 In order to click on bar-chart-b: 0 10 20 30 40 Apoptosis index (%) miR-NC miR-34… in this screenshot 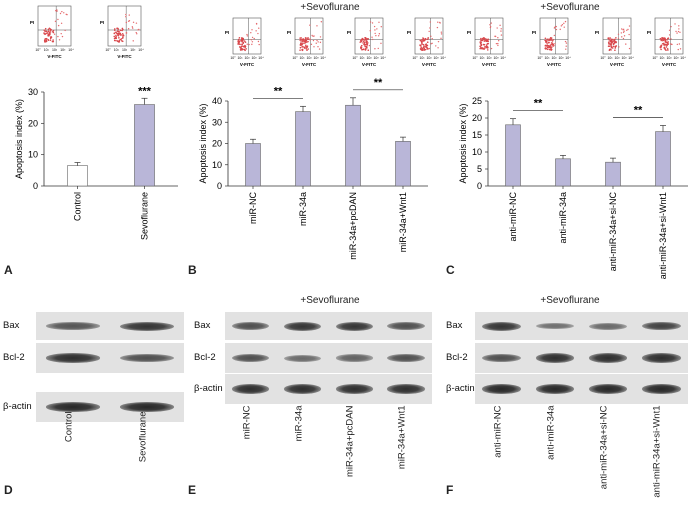, I will do `click(313, 168)`.